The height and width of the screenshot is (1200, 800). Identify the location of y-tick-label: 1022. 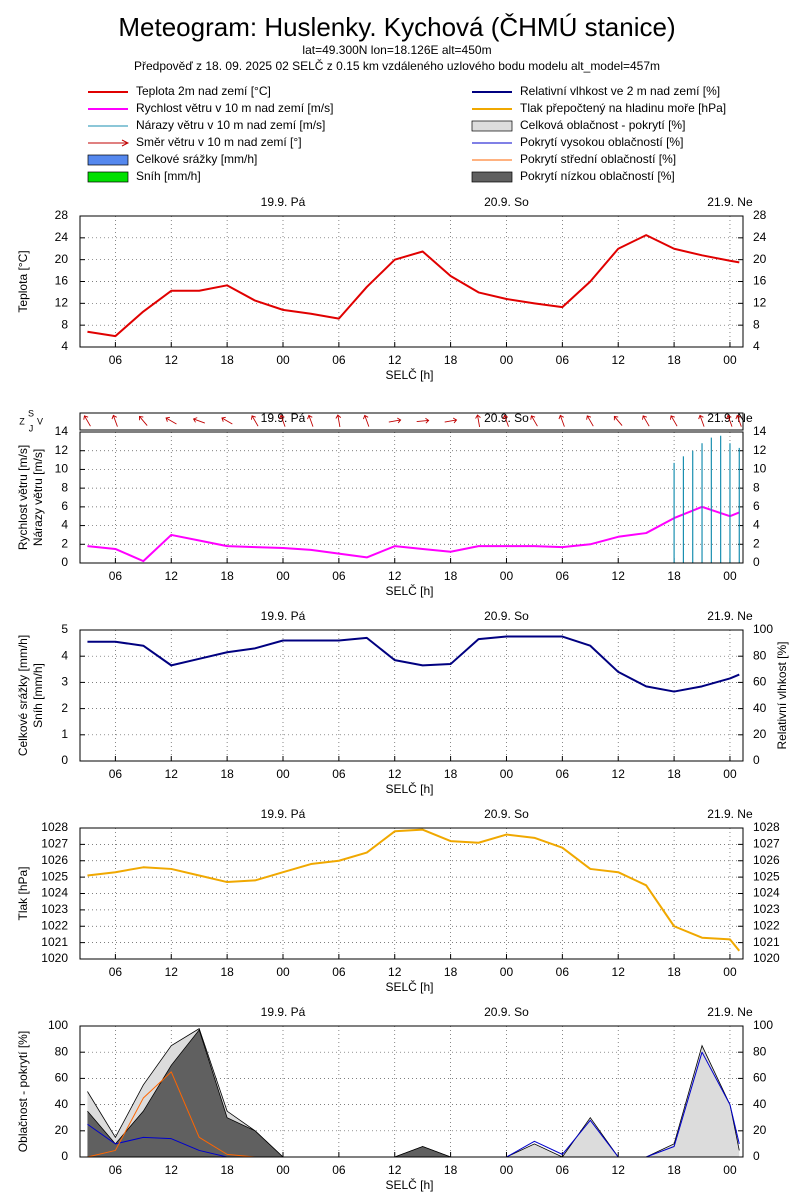
(54, 925).